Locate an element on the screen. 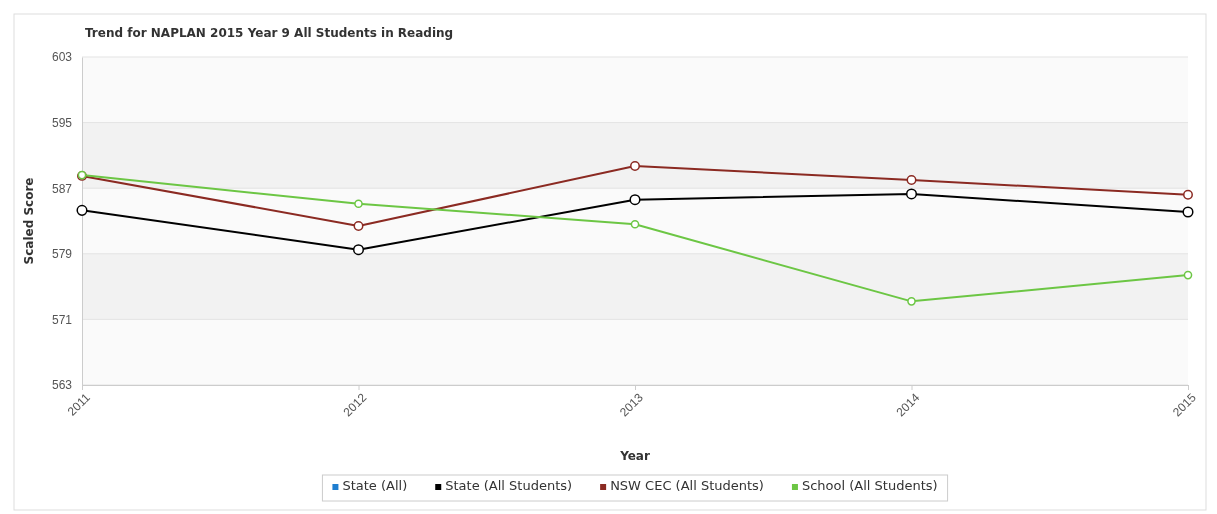 The height and width of the screenshot is (514, 1217). legend-label: School (All Students) is located at coordinates (869, 485).